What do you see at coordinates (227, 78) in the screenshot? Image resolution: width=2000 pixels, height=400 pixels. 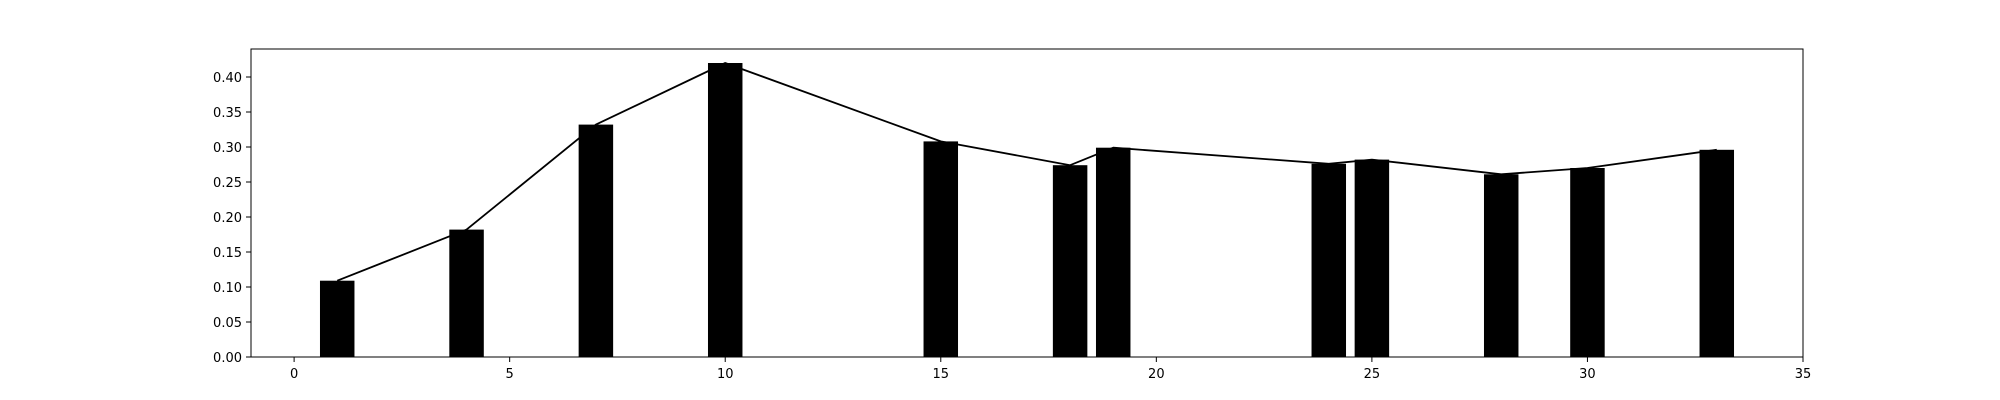 I see `y-tick-label: 0.40` at bounding box center [227, 78].